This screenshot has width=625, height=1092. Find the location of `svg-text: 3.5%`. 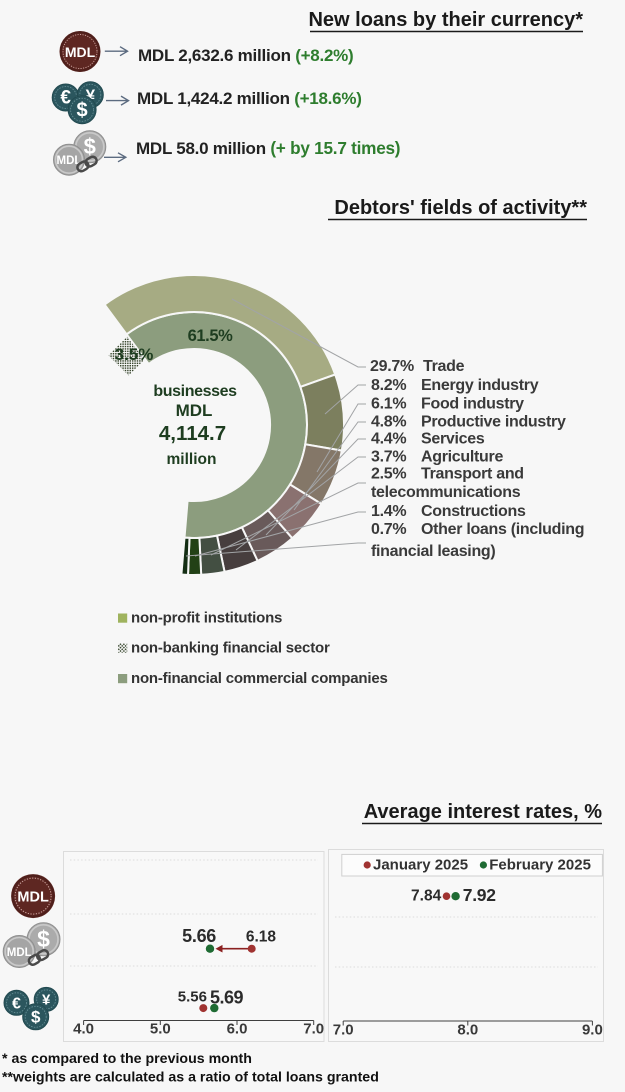

svg-text: 3.5% is located at coordinates (134, 354).